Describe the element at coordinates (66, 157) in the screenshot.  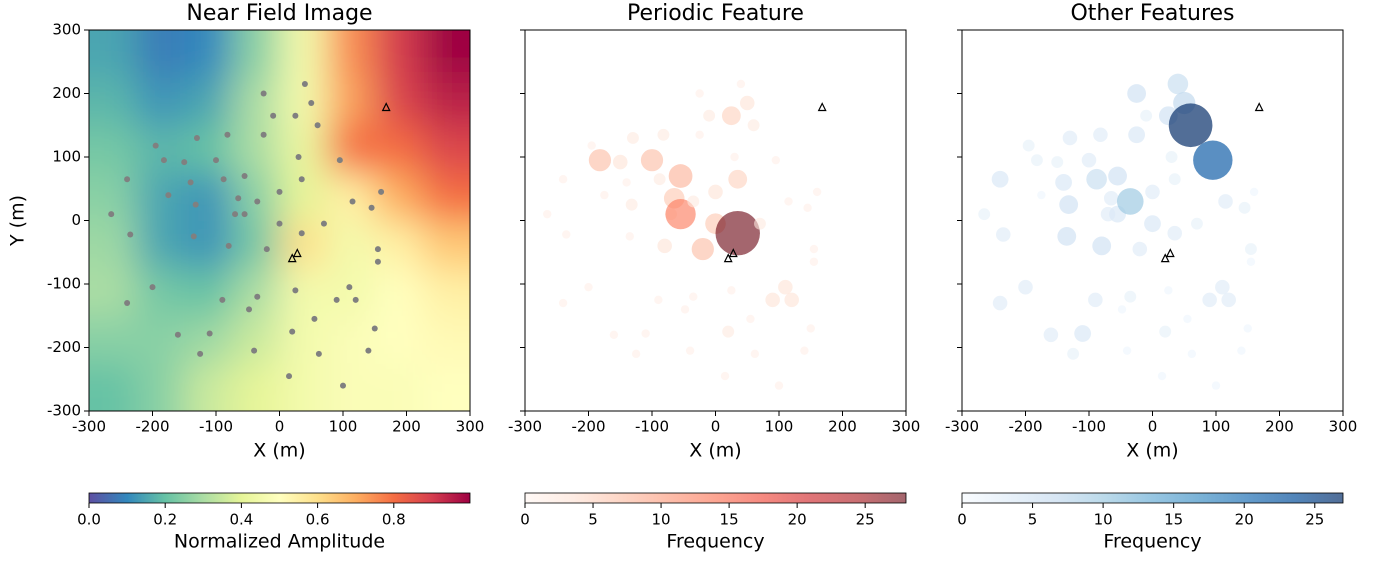
I see `y-tick-label: 100` at that location.